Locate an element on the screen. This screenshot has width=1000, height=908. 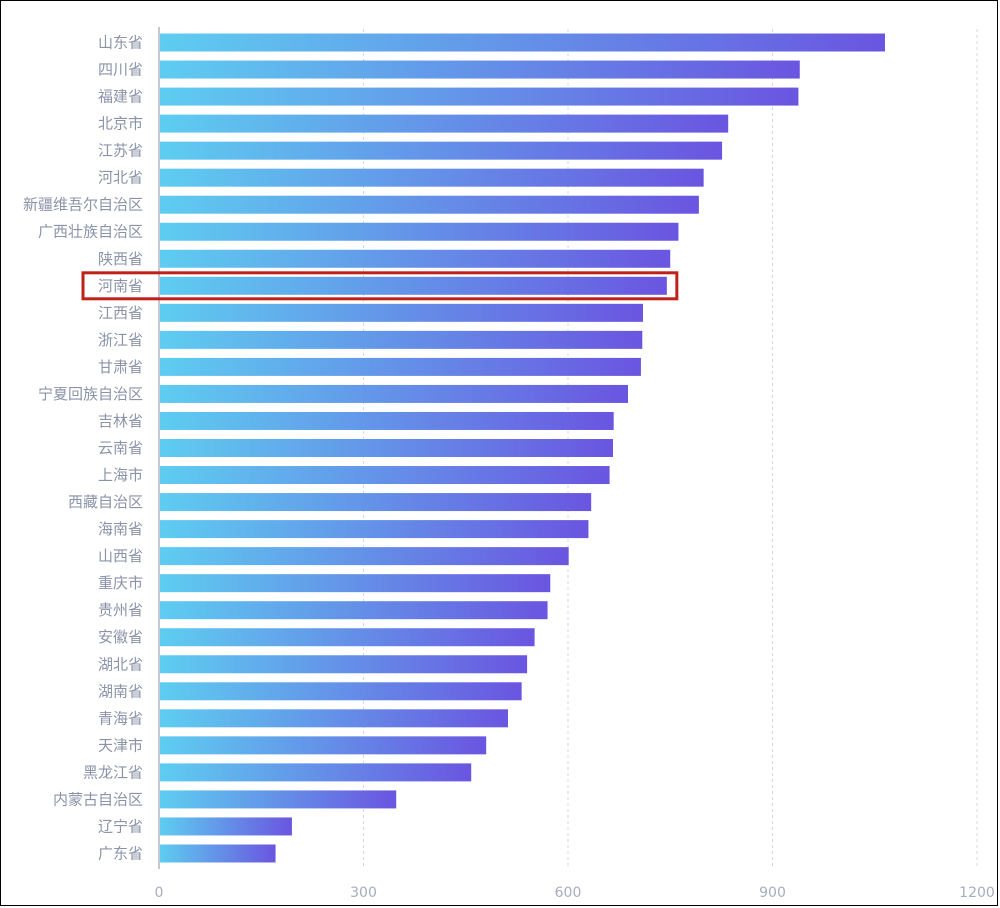
category-label-辽宁省: 辽宁省 is located at coordinates (120, 826).